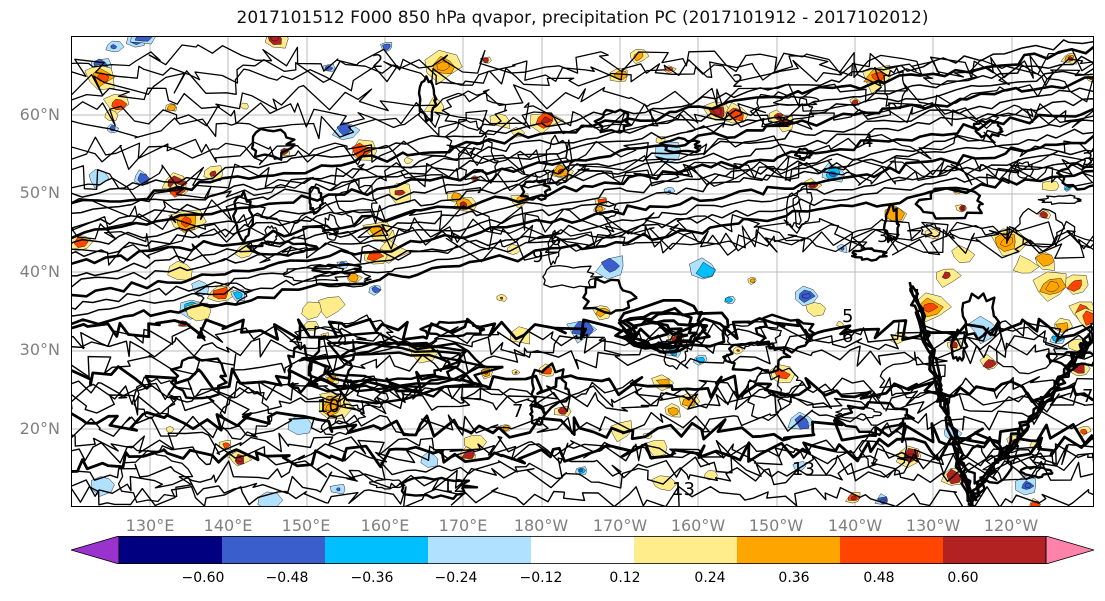  What do you see at coordinates (963, 578) in the screenshot?
I see `colorbar-tick-label: 0.60` at bounding box center [963, 578].